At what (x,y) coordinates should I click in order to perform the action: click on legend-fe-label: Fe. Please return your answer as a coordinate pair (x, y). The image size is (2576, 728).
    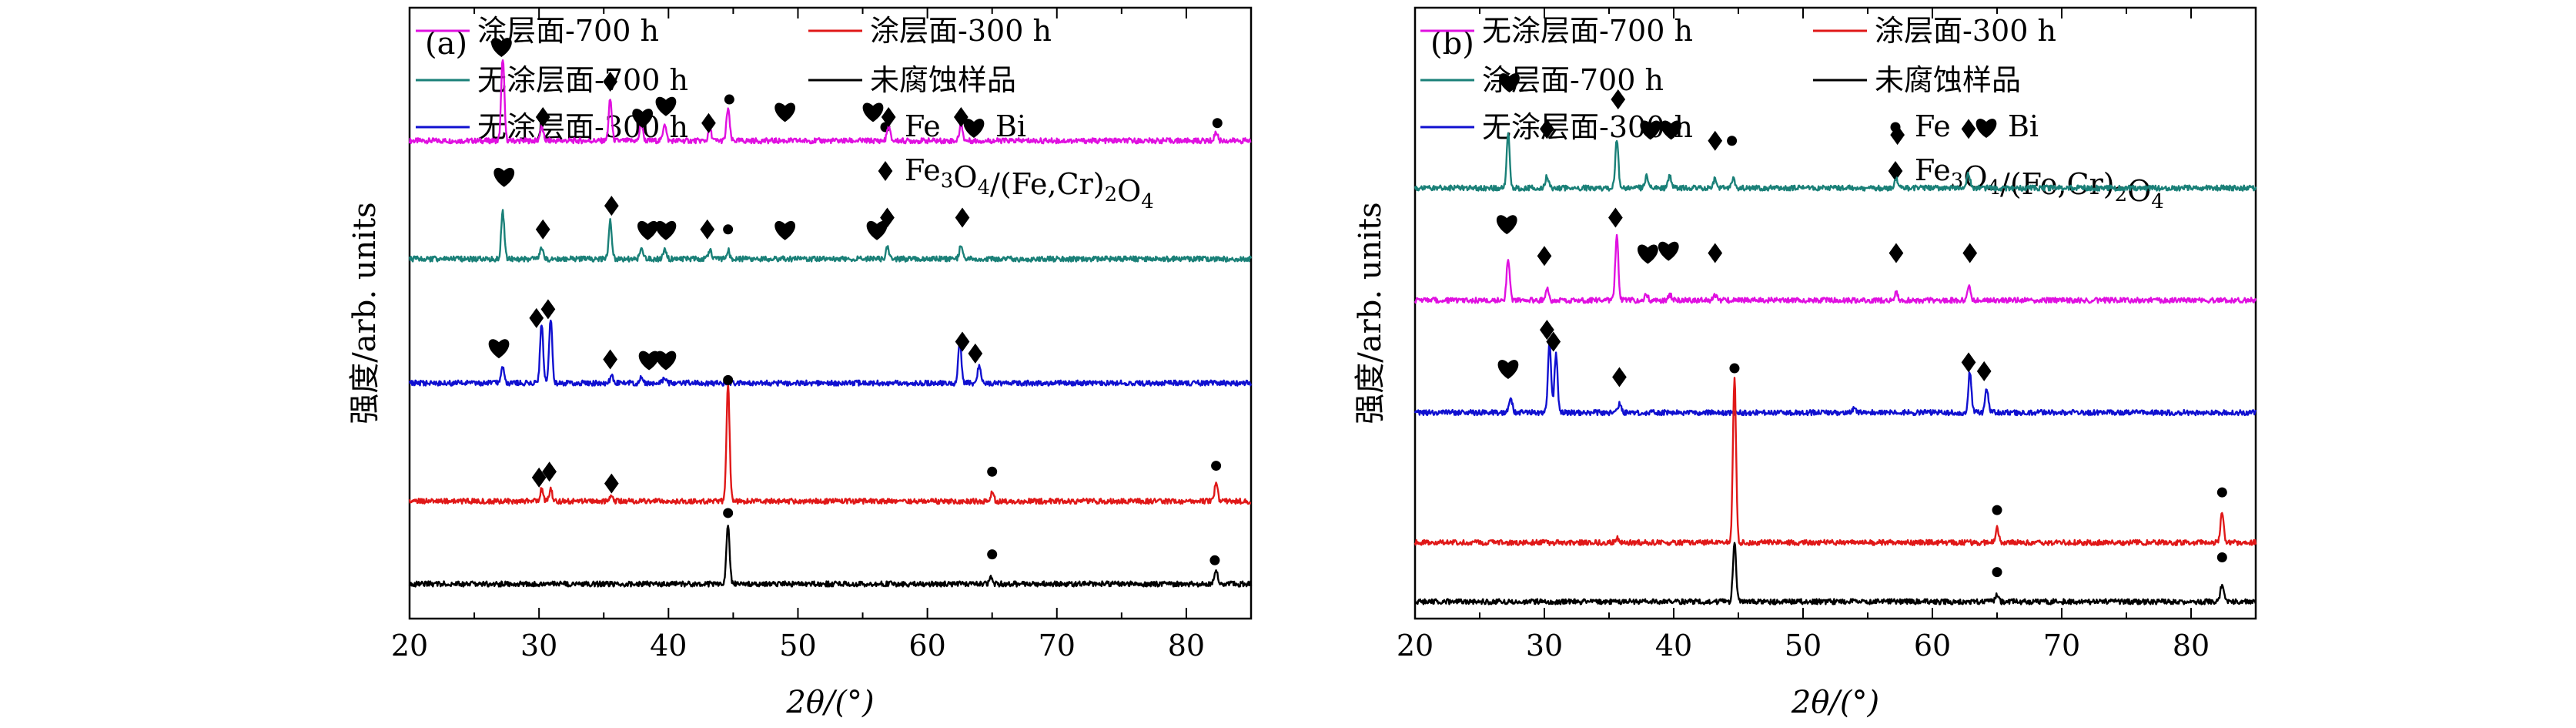
    Looking at the image, I should click on (1933, 126).